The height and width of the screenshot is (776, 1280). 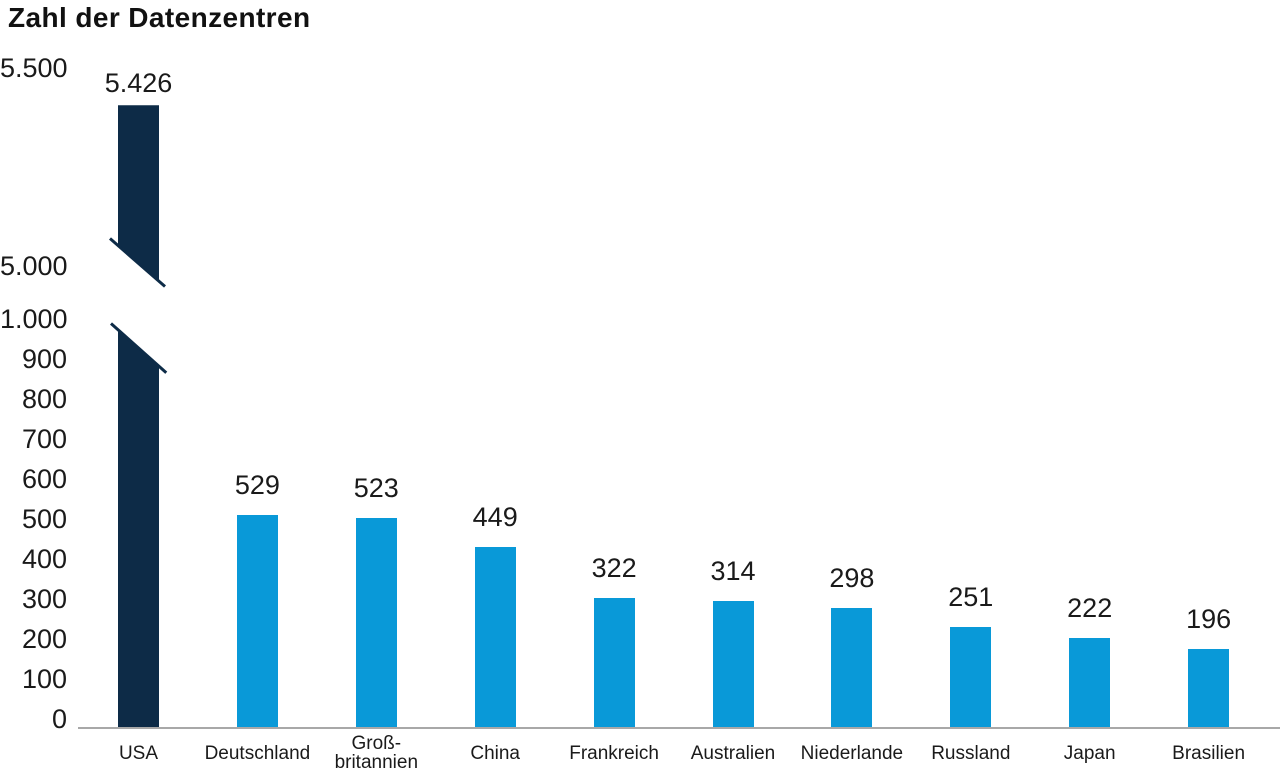 What do you see at coordinates (852, 753) in the screenshot?
I see `x-category-label: Niederlande` at bounding box center [852, 753].